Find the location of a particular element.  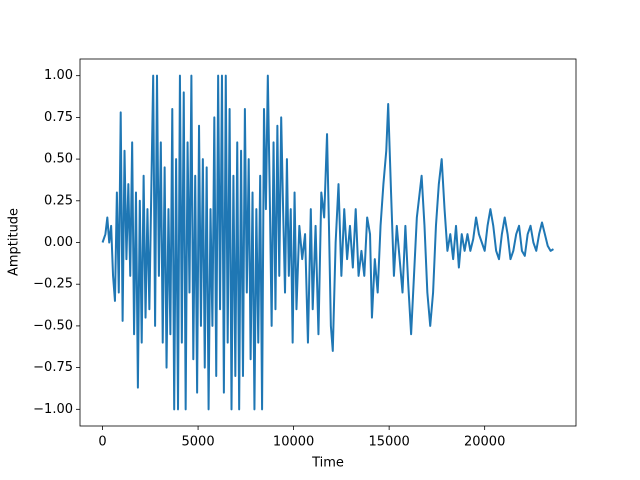

y-tick-label: 1.00 is located at coordinates (58, 75).